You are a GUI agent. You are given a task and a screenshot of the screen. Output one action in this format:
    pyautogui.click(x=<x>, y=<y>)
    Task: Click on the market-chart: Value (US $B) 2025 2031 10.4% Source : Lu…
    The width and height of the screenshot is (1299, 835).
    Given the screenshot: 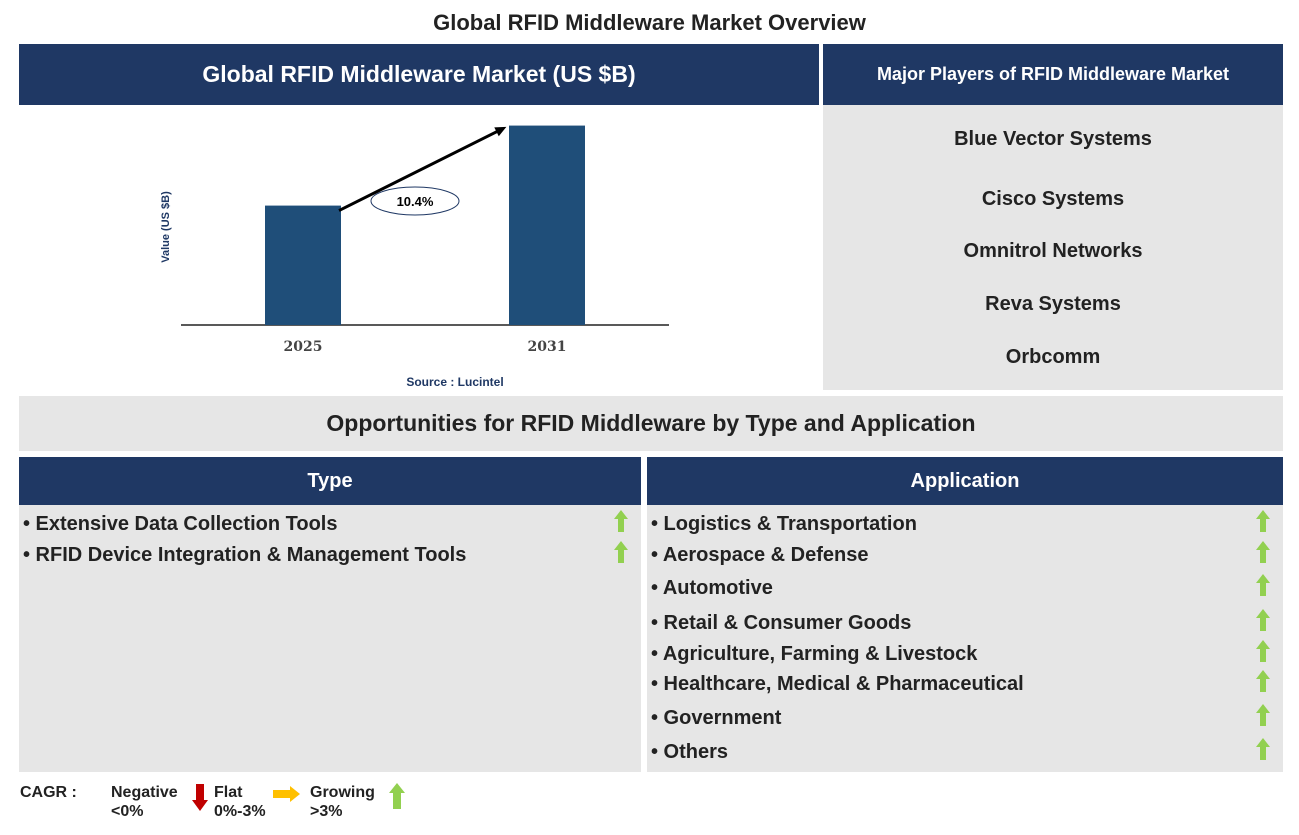 What is the action you would take?
    pyautogui.click(x=414, y=257)
    